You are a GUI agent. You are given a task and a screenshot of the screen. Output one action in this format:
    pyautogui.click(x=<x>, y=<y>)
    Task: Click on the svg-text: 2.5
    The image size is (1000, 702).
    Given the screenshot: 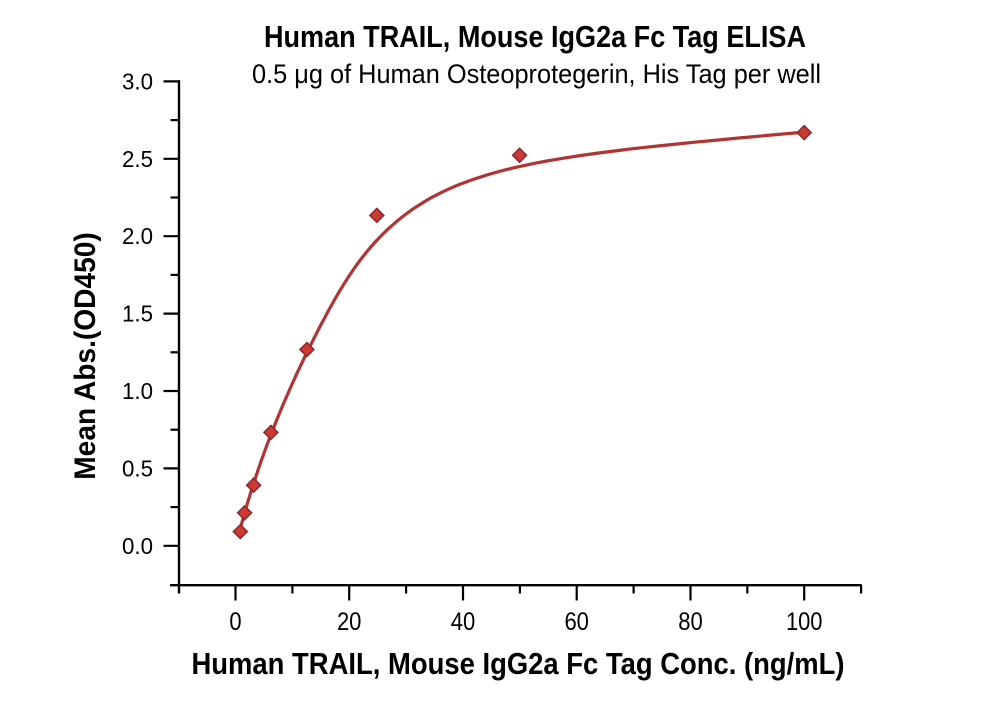 What is the action you would take?
    pyautogui.click(x=137, y=159)
    